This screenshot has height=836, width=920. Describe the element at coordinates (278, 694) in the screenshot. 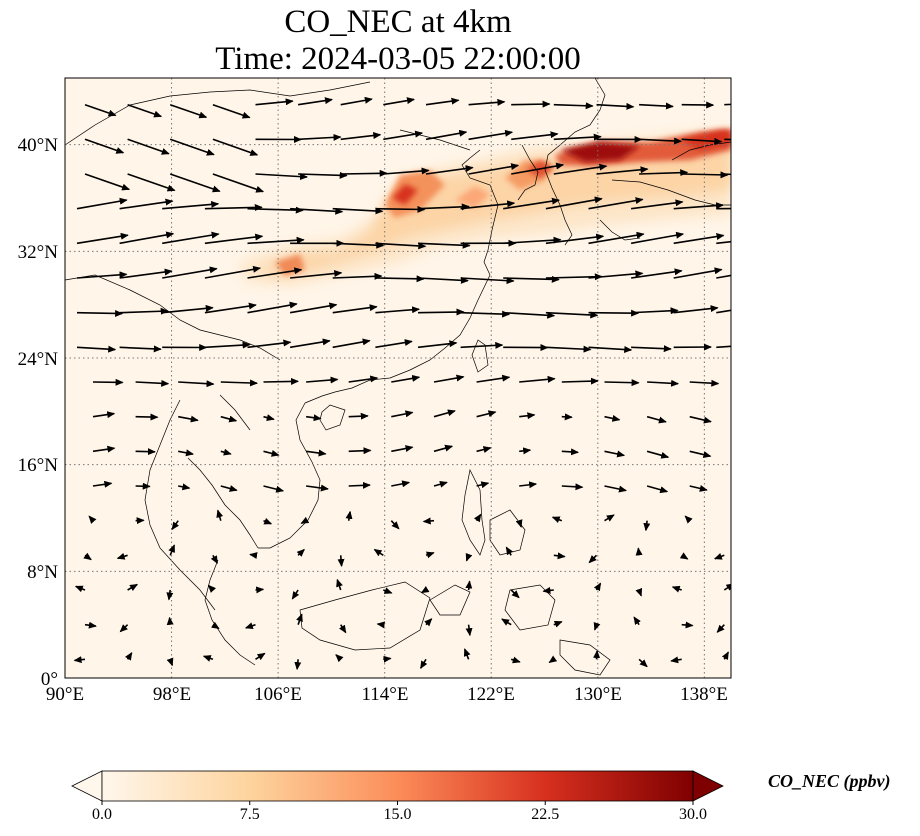

I see `lon-tick-106e: 106°E` at that location.